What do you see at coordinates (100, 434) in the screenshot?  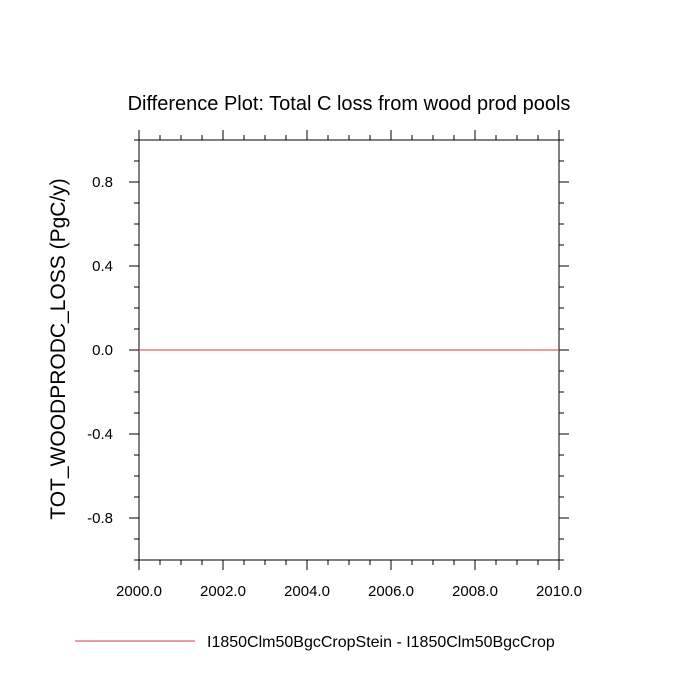 I see `y-tick-label: -0.4` at bounding box center [100, 434].